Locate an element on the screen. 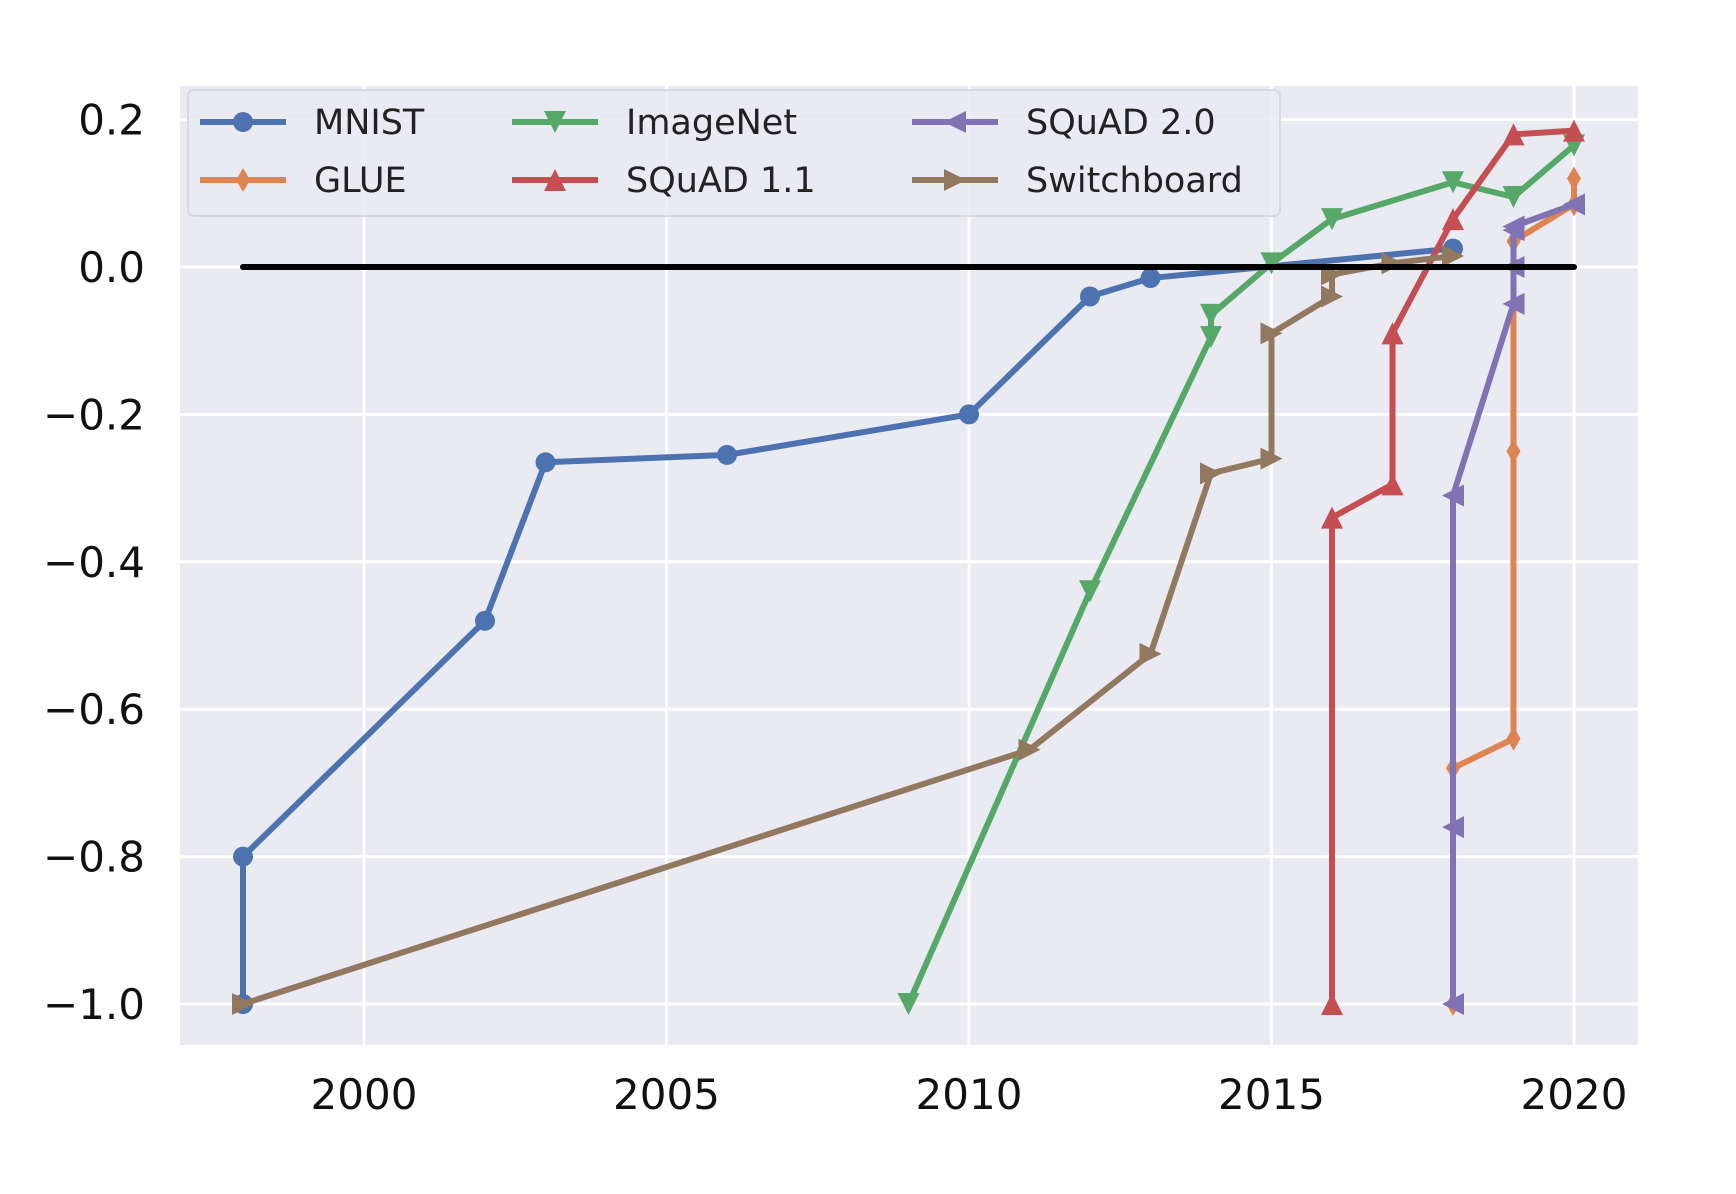 This screenshot has height=1194, width=1736. legend-box is located at coordinates (734, 153).